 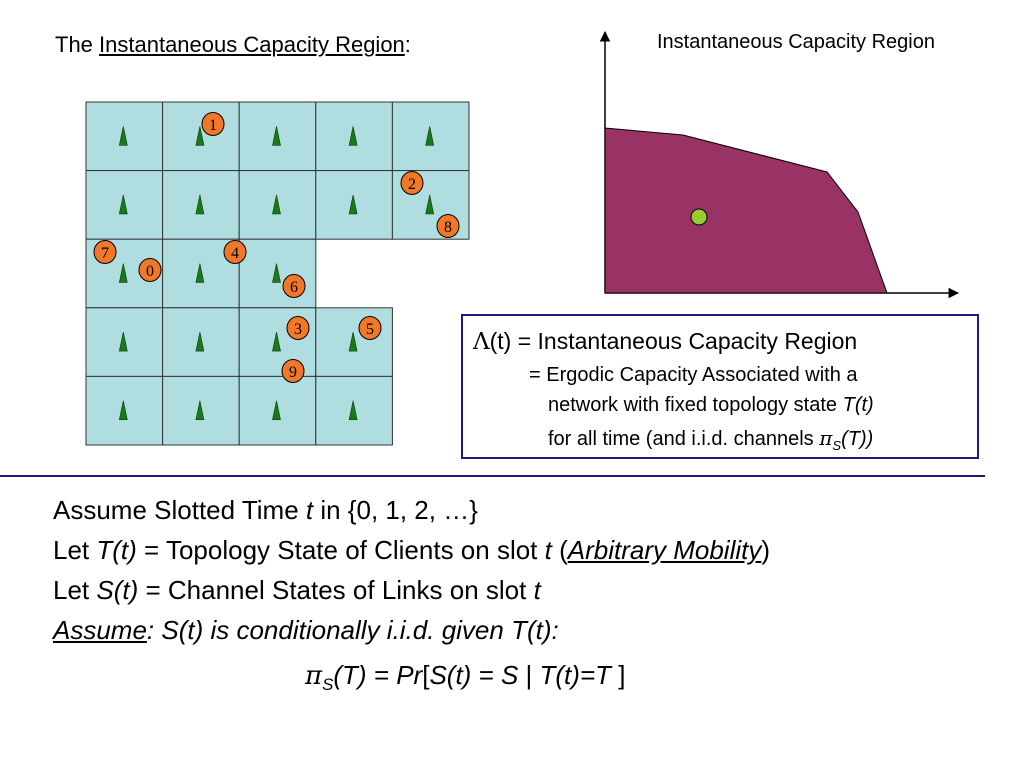 What do you see at coordinates (699, 217) in the screenshot?
I see `operating-point` at bounding box center [699, 217].